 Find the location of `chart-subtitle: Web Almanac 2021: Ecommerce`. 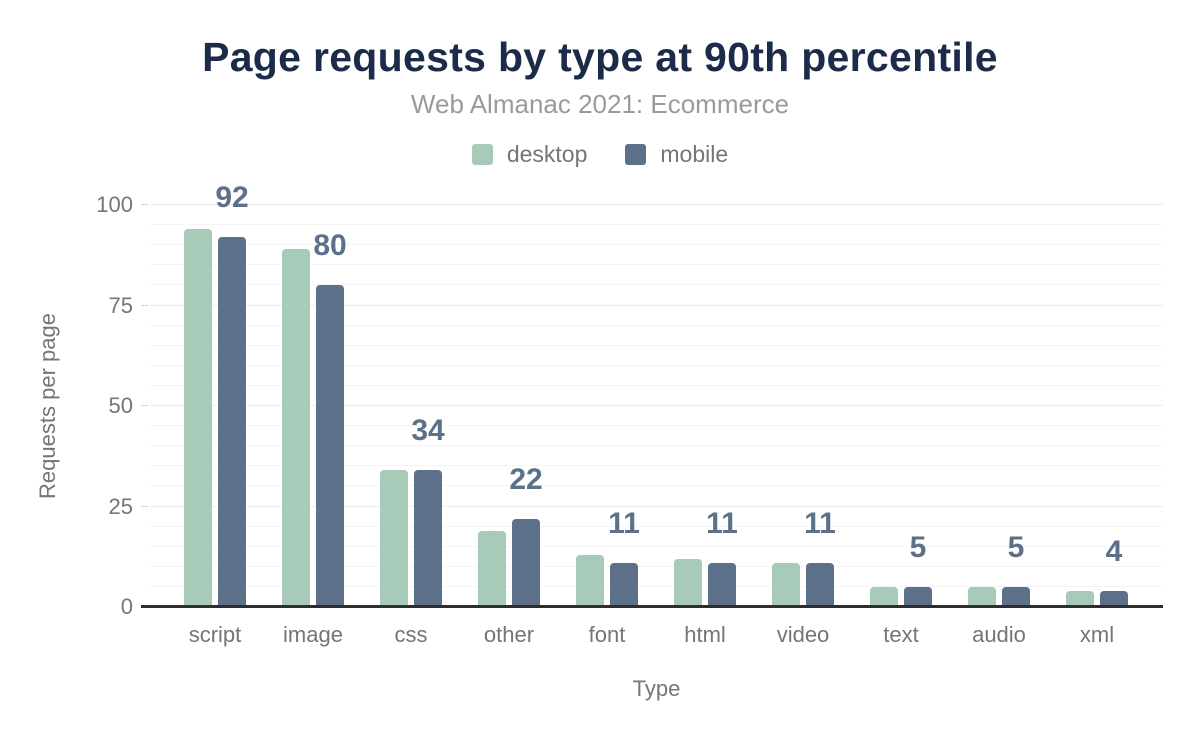

chart-subtitle: Web Almanac 2021: Ecommerce is located at coordinates (600, 104).